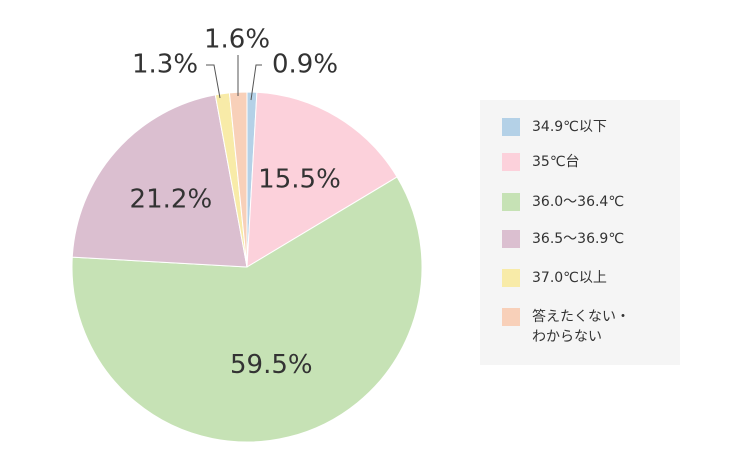 The height and width of the screenshot is (464, 750). I want to click on legend-label: 37.0℃以上, so click(569, 278).